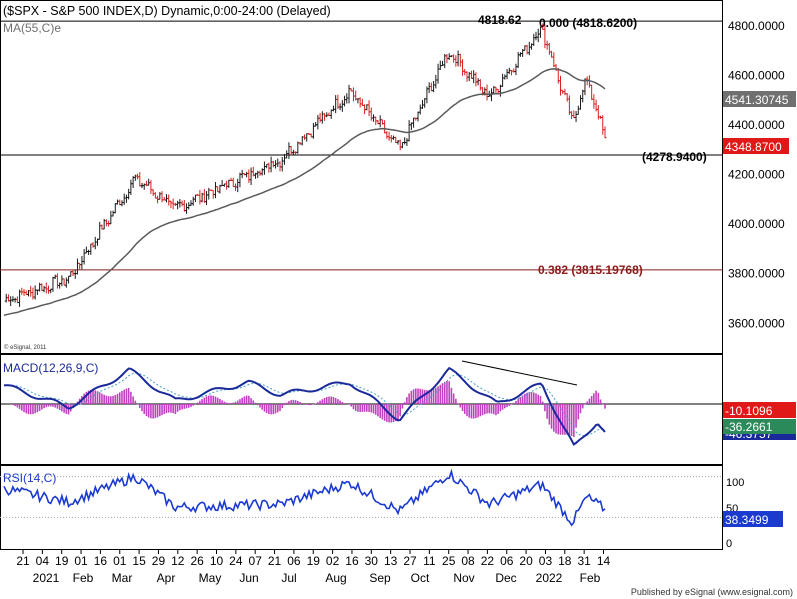  Describe the element at coordinates (505, 578) in the screenshot. I see `x-month-label: Dec` at that location.